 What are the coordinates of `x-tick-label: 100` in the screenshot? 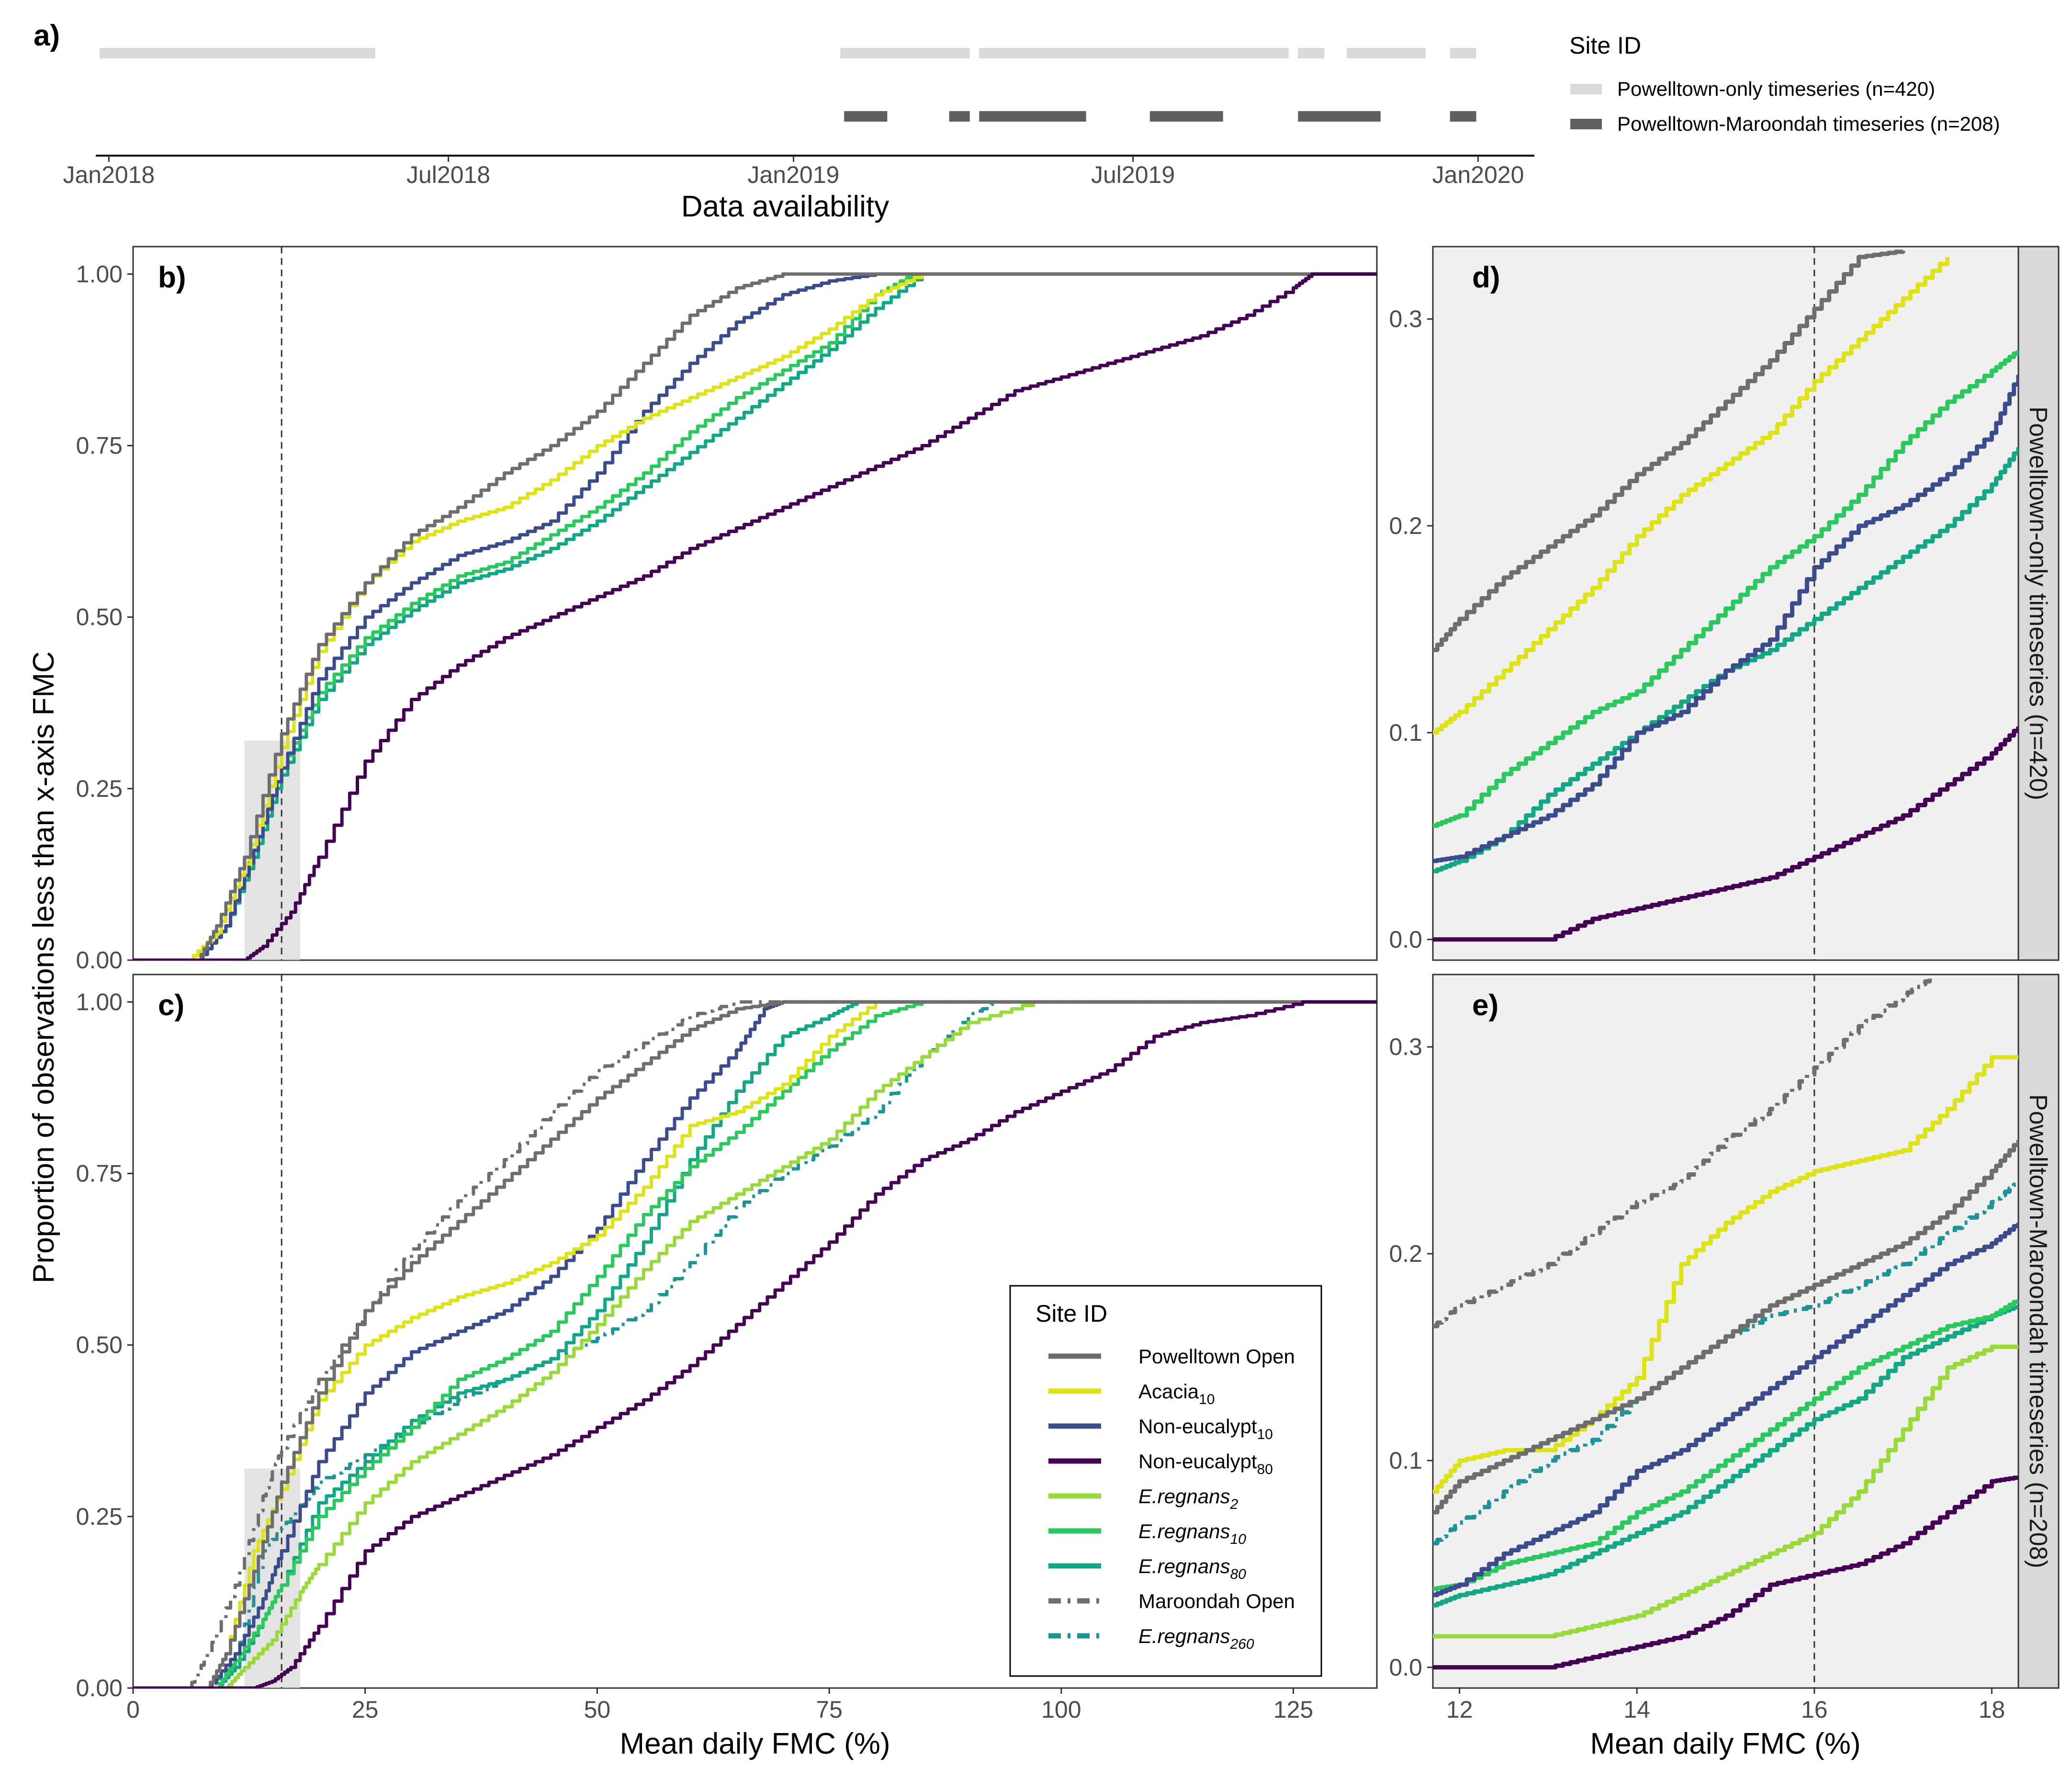 It's located at (1061, 1709).